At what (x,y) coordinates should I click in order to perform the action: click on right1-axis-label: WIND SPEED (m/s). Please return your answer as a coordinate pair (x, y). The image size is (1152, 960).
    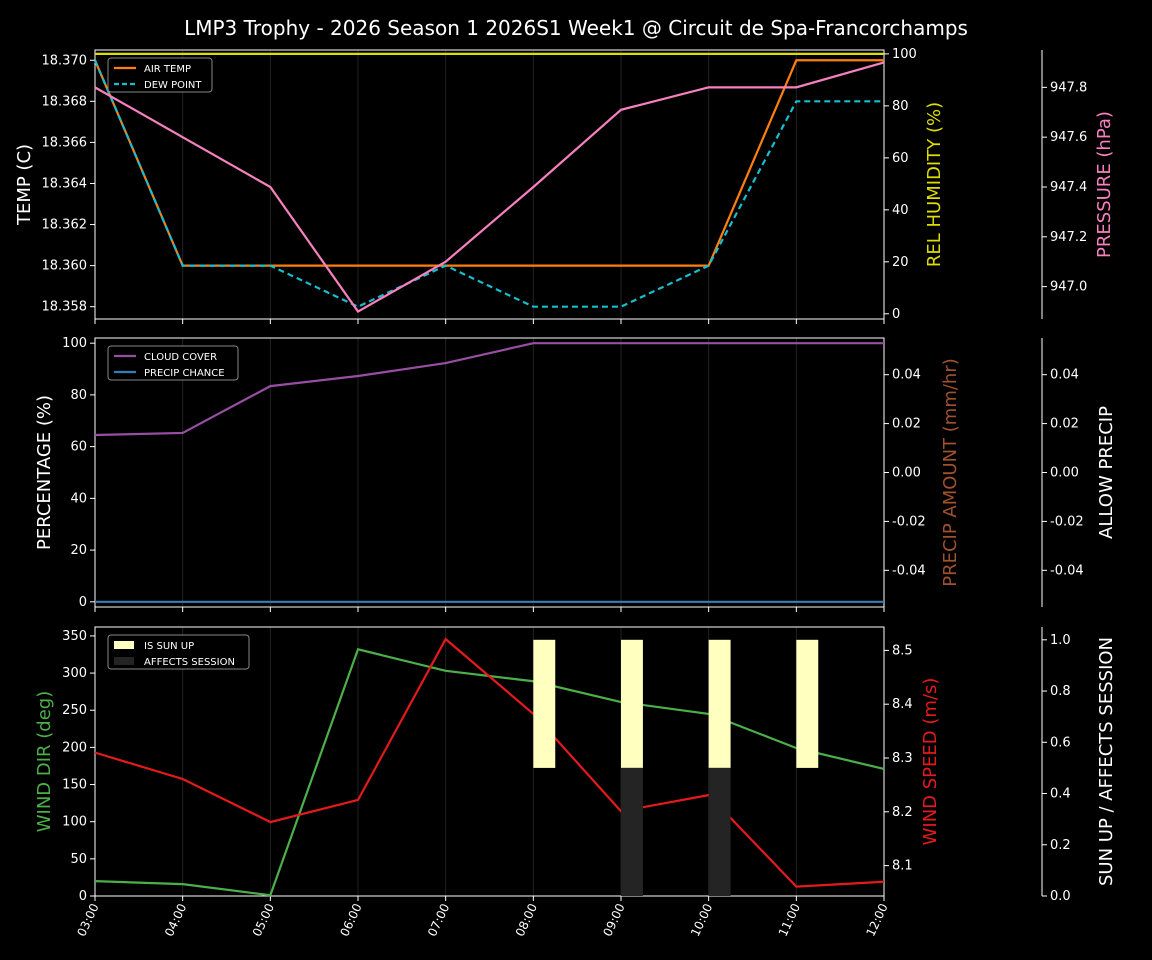
    Looking at the image, I should click on (930, 762).